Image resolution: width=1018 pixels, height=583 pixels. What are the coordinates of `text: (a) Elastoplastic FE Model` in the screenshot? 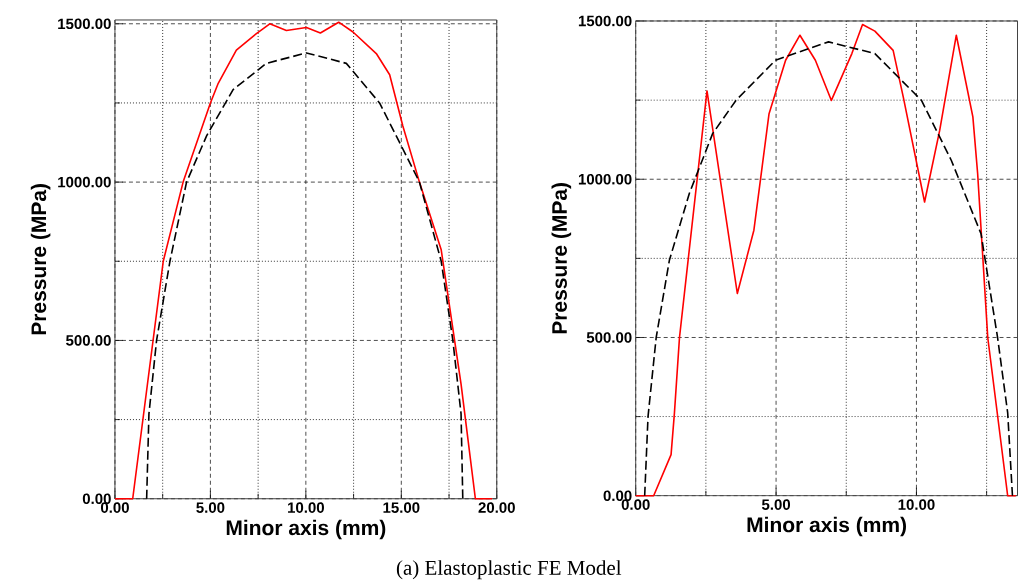 It's located at (509, 570).